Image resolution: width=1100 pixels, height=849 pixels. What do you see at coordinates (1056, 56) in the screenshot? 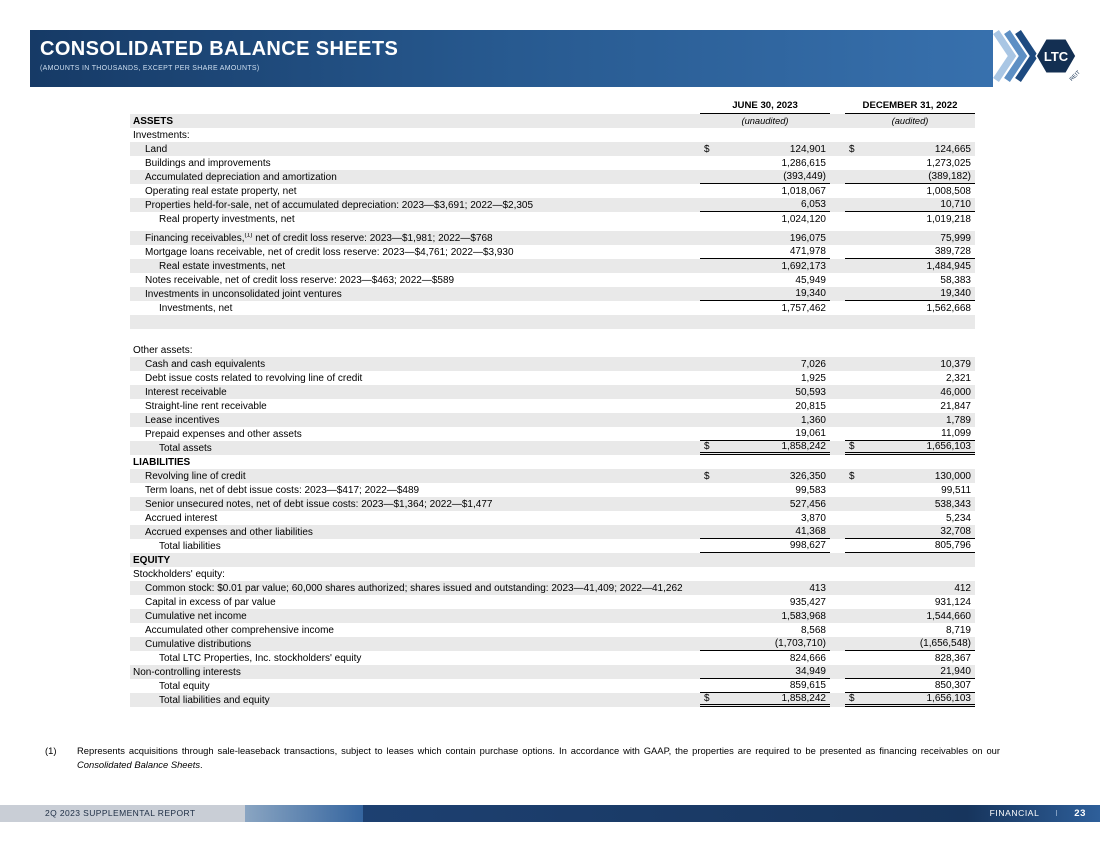
I see `ltc-logo-text: LTC` at bounding box center [1056, 56].